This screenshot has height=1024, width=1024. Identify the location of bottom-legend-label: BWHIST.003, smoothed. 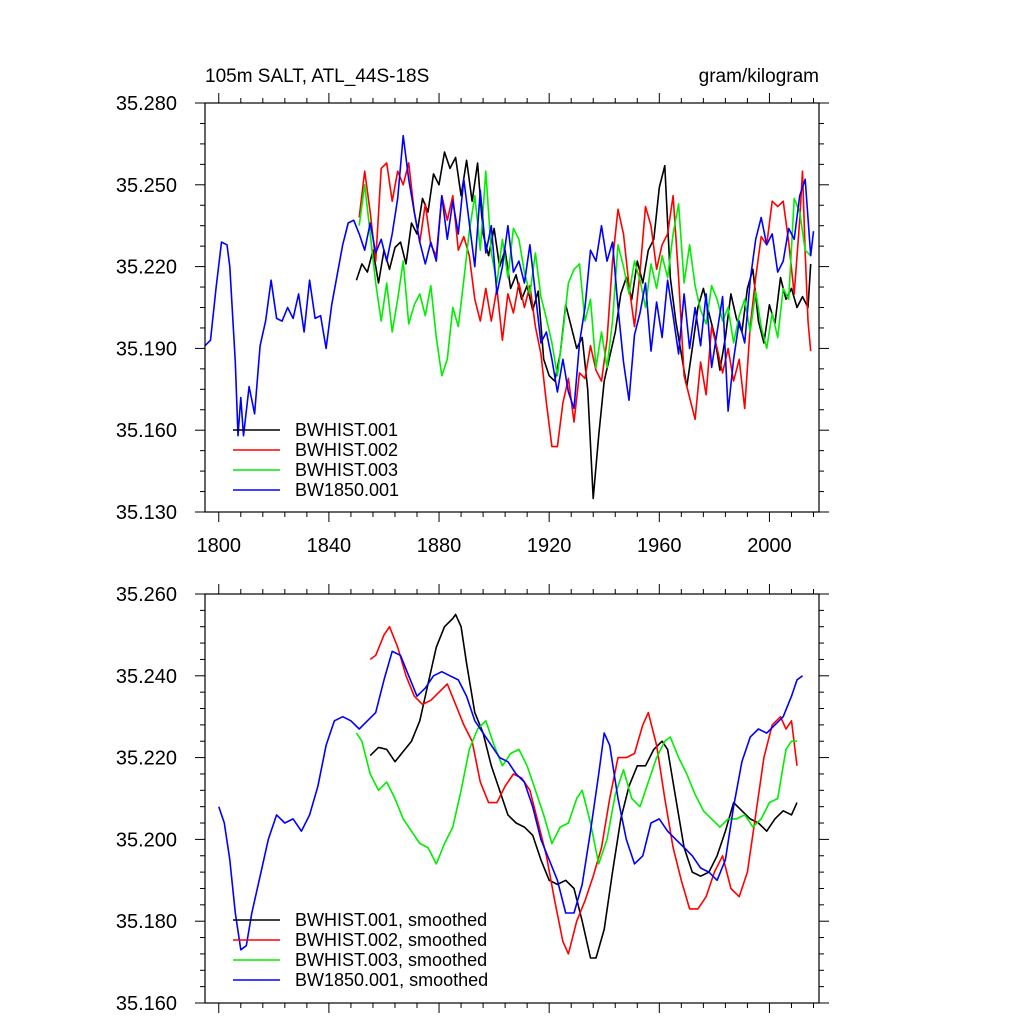
(391, 960).